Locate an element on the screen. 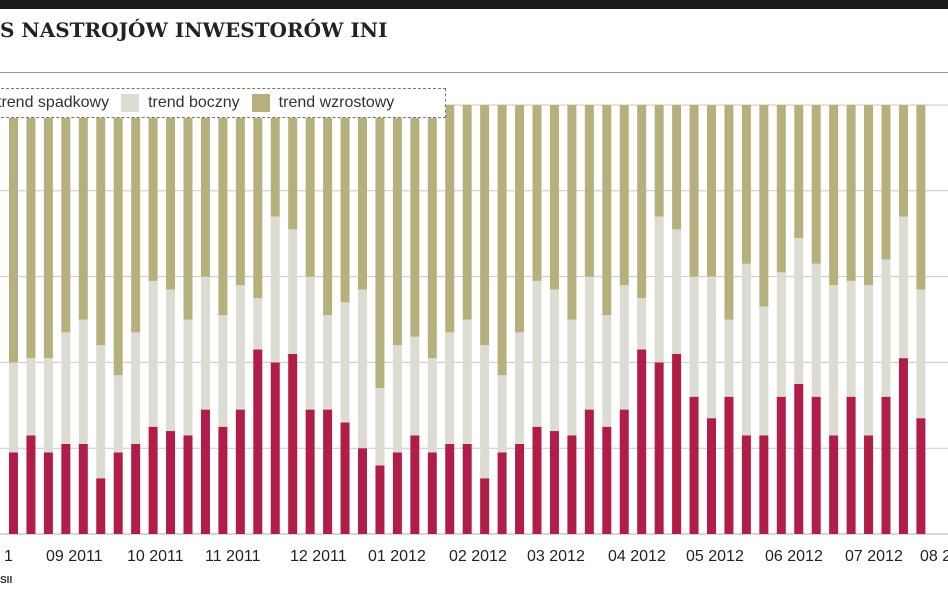 The width and height of the screenshot is (948, 593). legend-item: trend wzrostowy is located at coordinates (317, 103).